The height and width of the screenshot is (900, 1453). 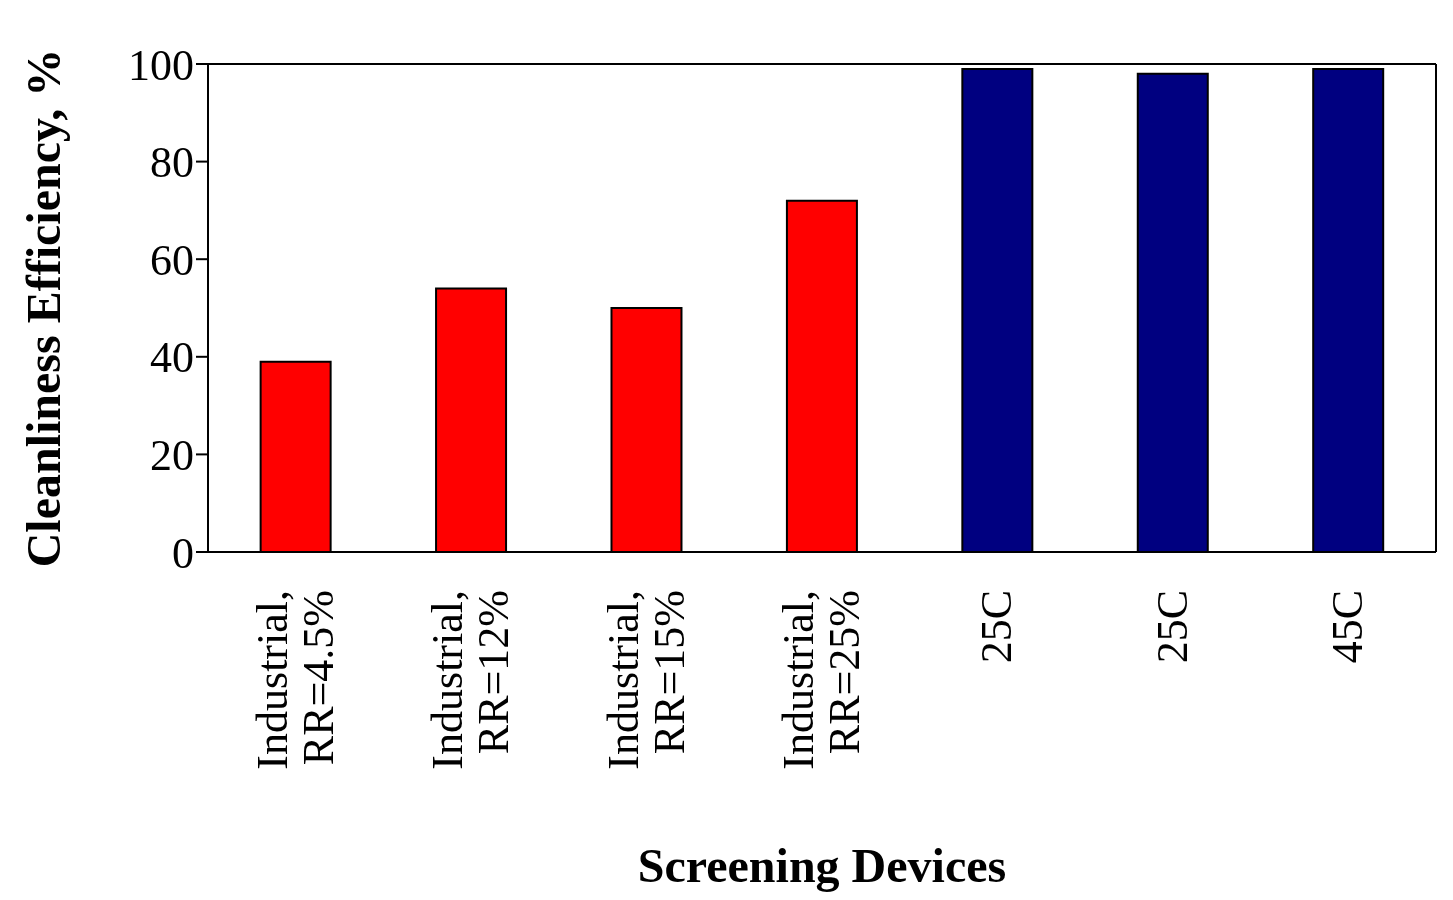 What do you see at coordinates (646, 680) in the screenshot?
I see `x-tick-label: Industrial, RR=15%` at bounding box center [646, 680].